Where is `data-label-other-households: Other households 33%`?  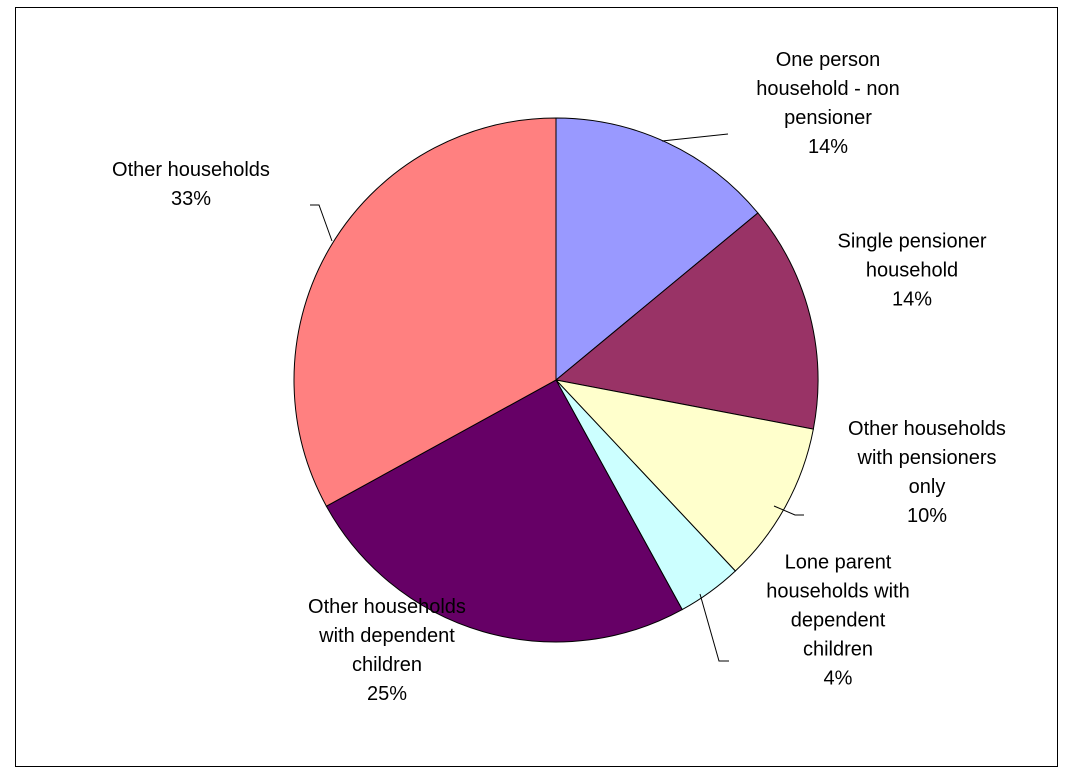 data-label-other-households: Other households 33% is located at coordinates (191, 184).